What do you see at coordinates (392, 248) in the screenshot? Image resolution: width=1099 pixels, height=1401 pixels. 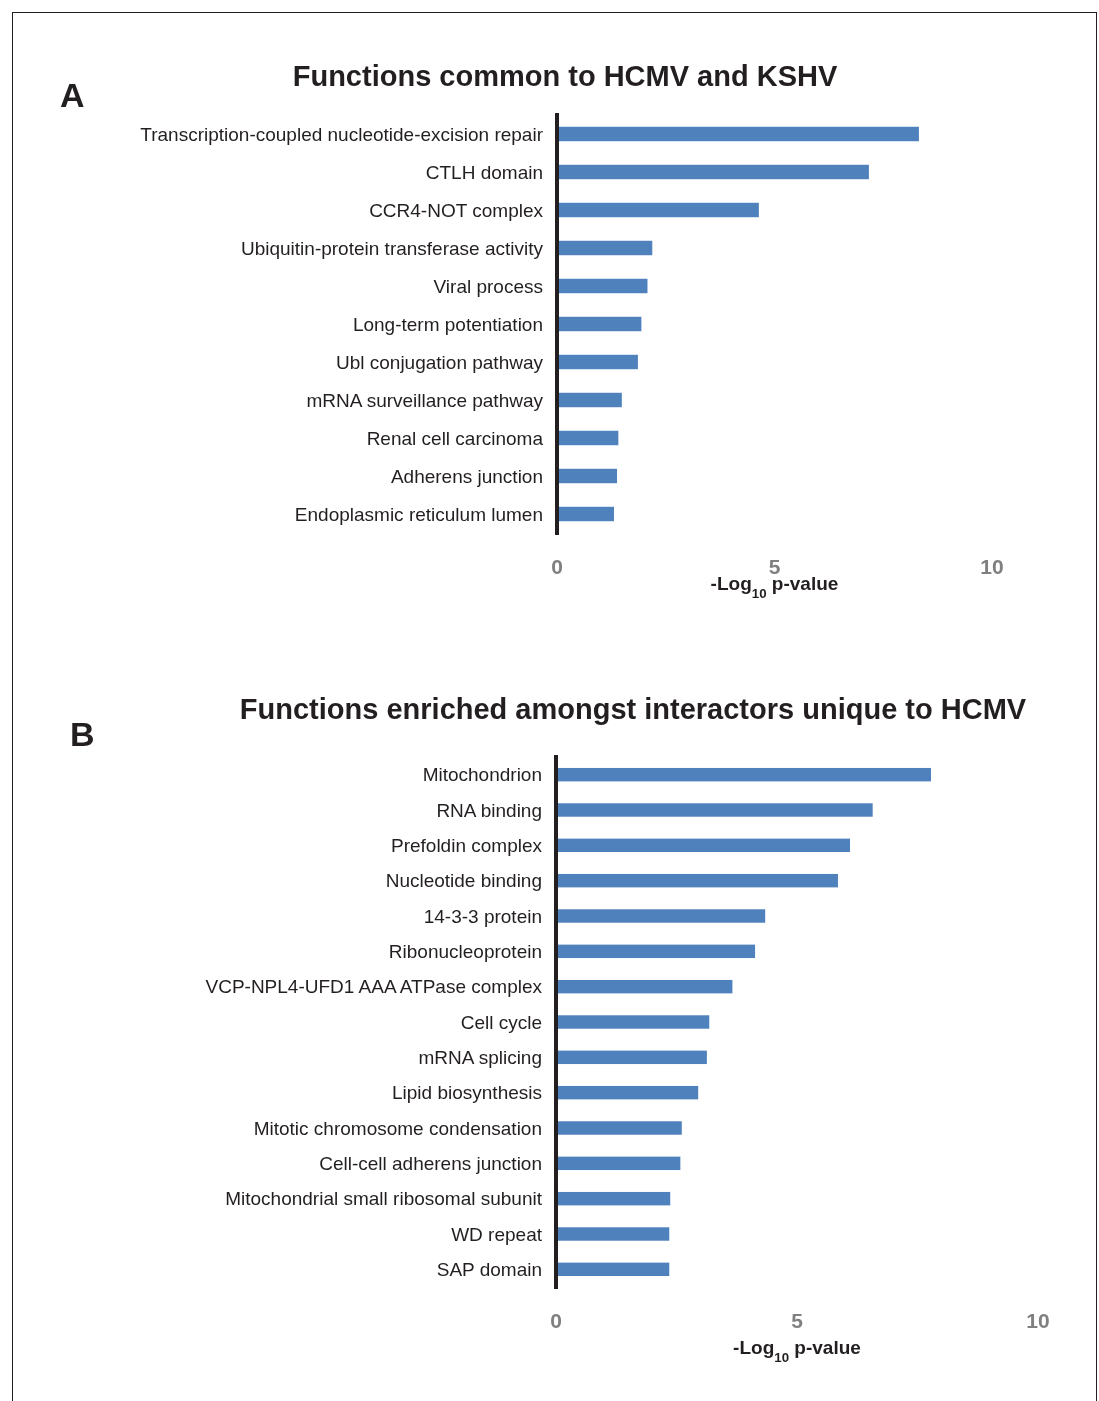 I see `y-tick-label: Ubiquitin-protein transferase activity` at bounding box center [392, 248].